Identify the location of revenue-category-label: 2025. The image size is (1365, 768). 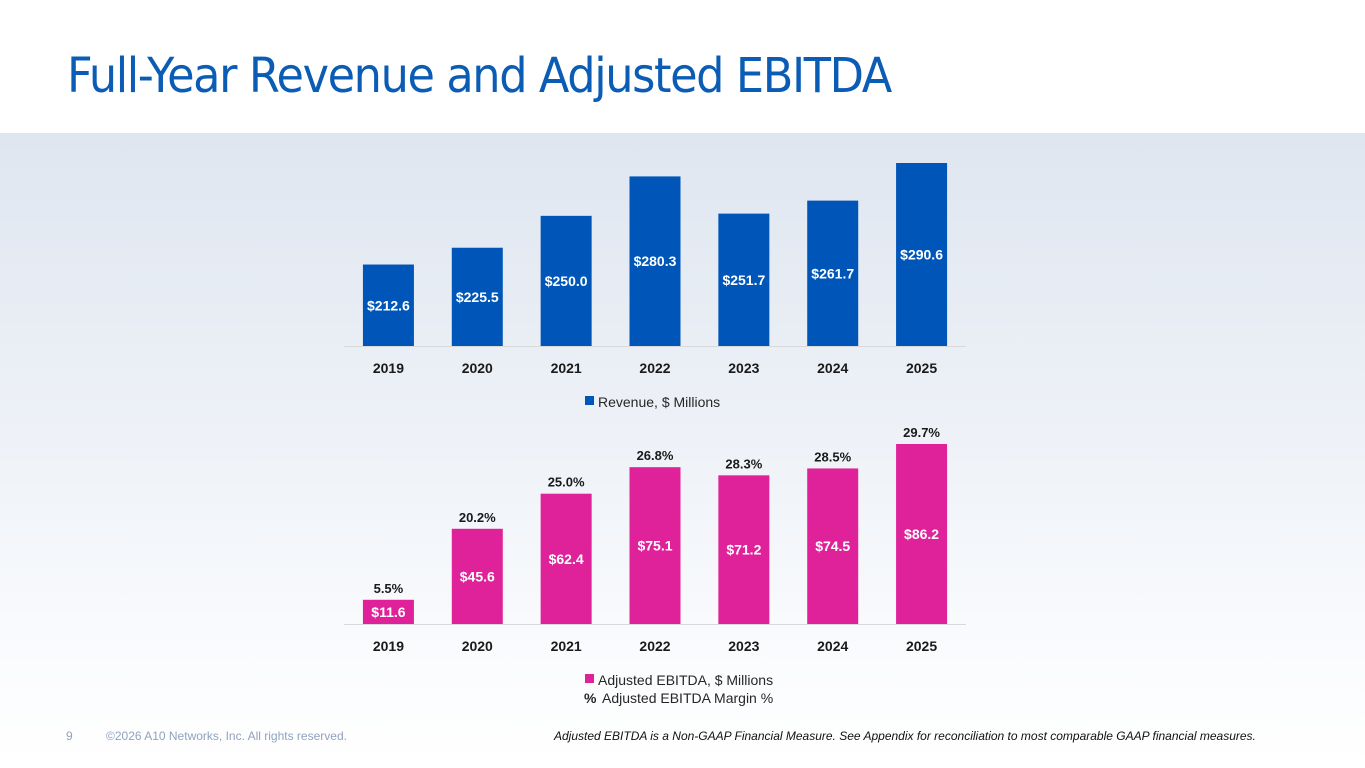
(921, 368).